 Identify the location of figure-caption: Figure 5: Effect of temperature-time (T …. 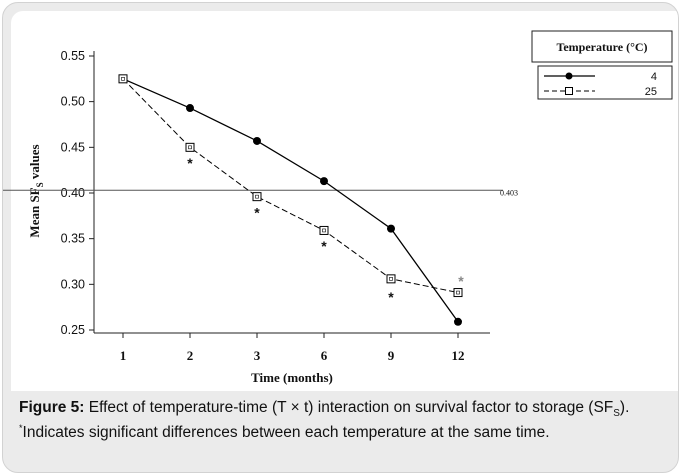
(346, 423).